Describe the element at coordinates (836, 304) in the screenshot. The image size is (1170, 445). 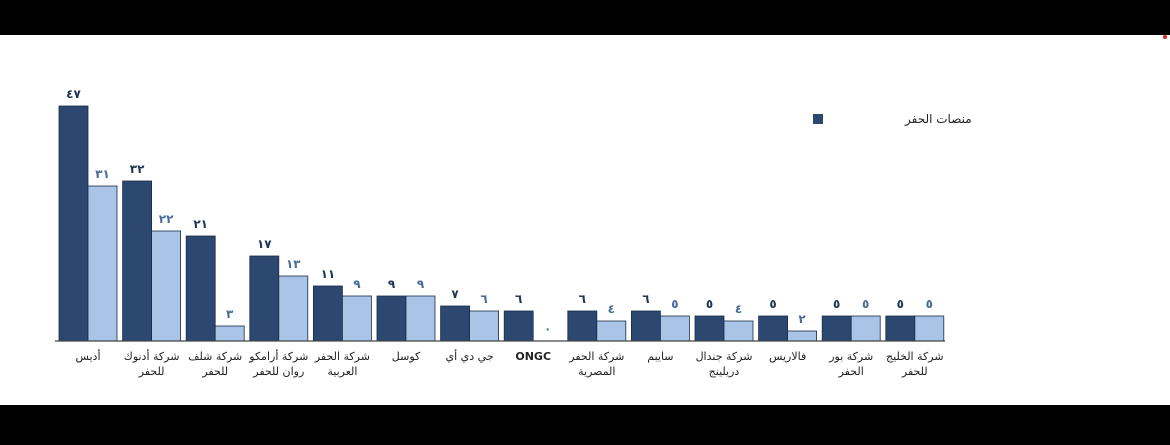
I see `value-label-dark-12: ٥` at that location.